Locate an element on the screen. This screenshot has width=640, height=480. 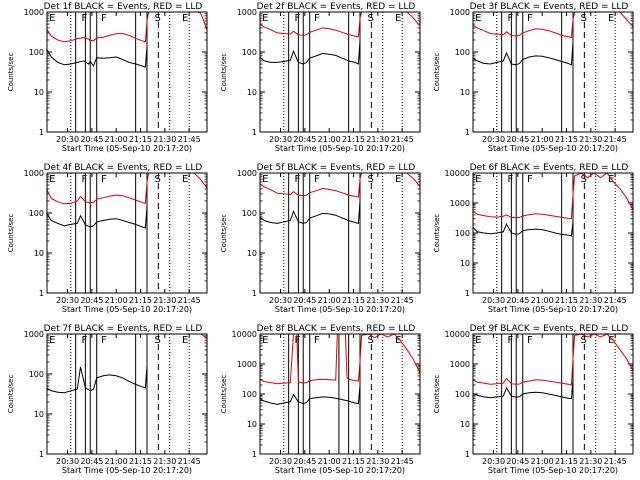
y-tick-label: 10000 is located at coordinates (457, 173).